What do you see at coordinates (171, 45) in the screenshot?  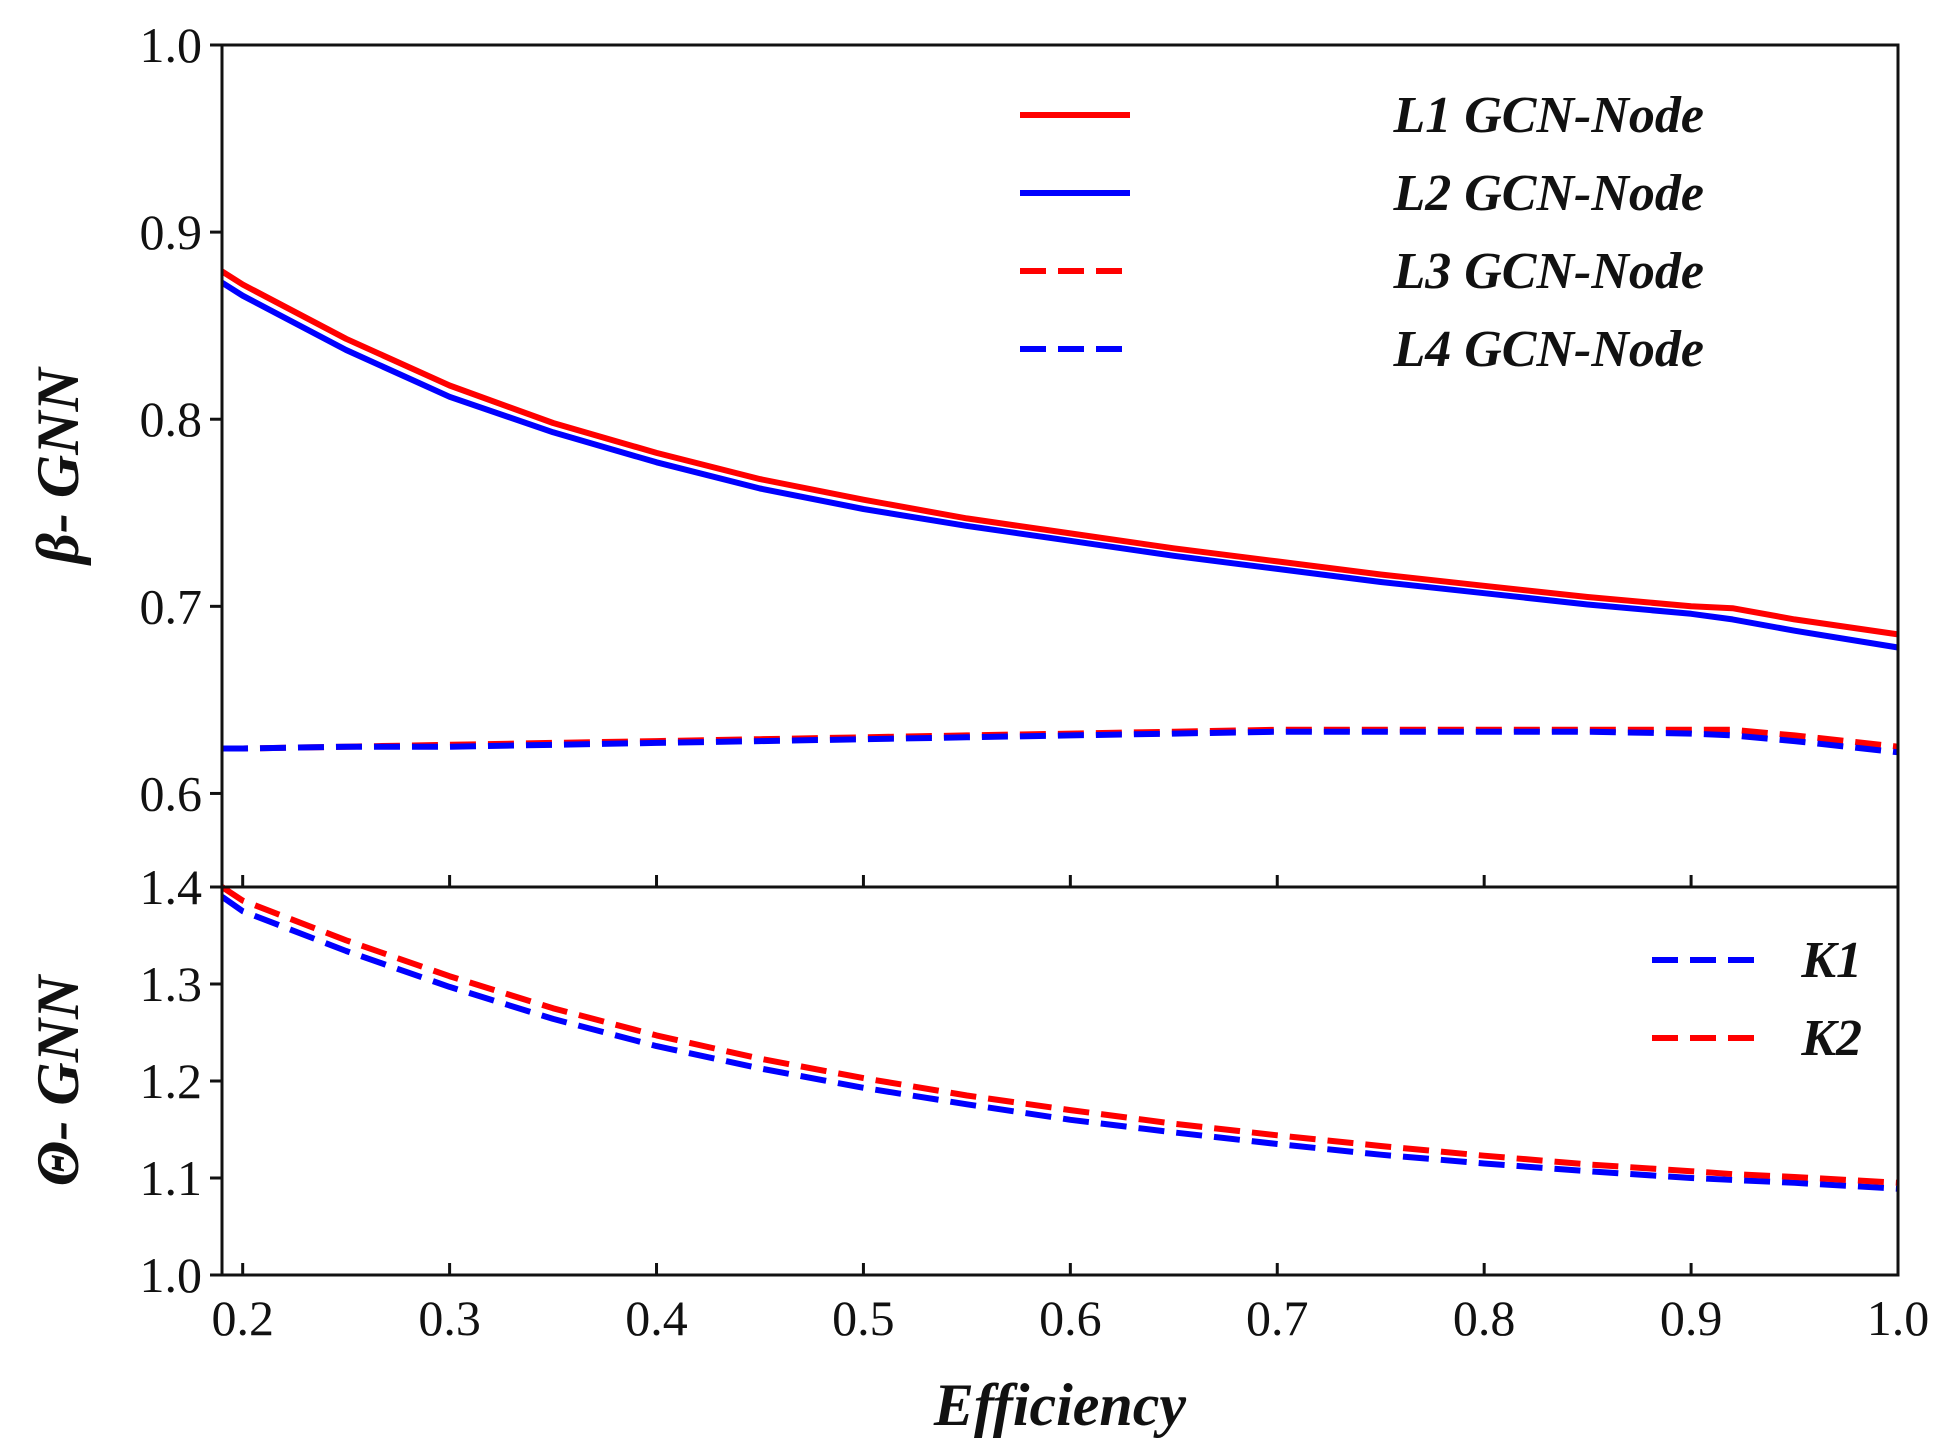 I see `top-y-tick-label: 1.0` at bounding box center [171, 45].